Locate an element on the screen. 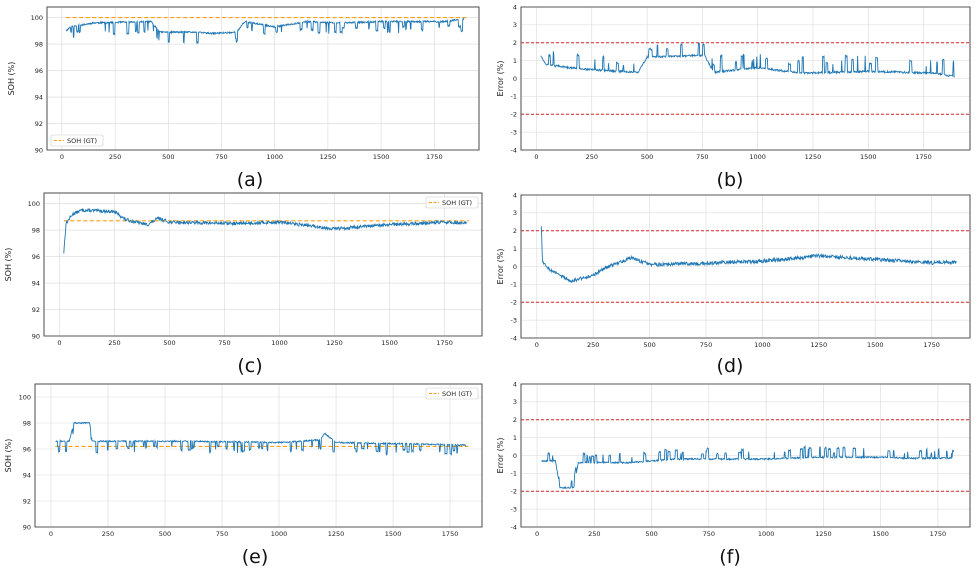  caption: (b) is located at coordinates (730, 180).